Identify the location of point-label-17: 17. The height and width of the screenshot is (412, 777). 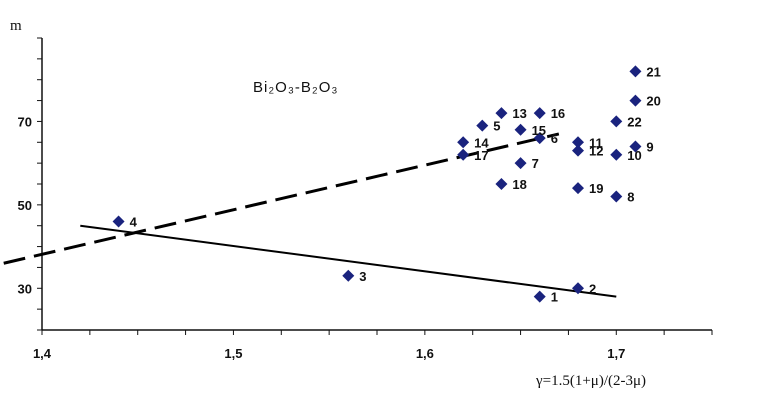
(481, 155).